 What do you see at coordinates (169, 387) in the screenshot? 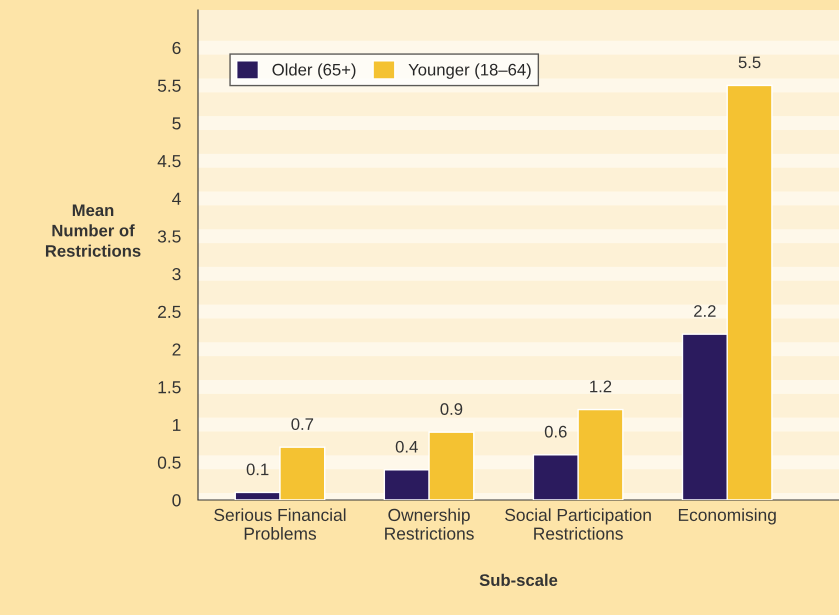
I see `y-tick-label: 1.5` at bounding box center [169, 387].